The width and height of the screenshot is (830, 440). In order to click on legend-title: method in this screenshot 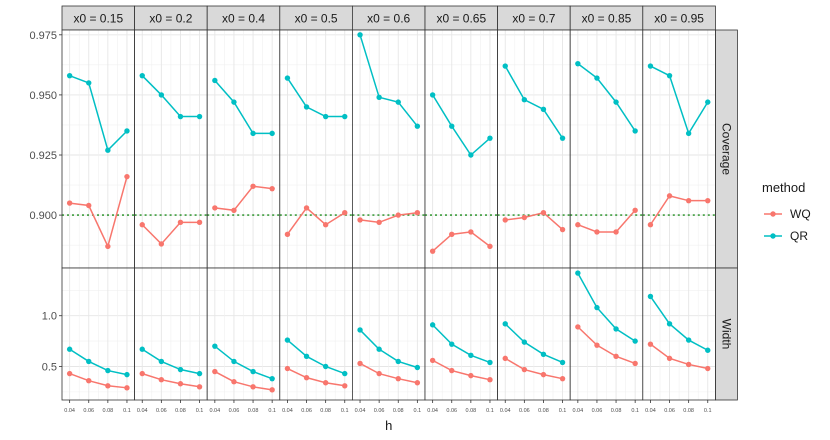, I will do `click(783, 187)`.